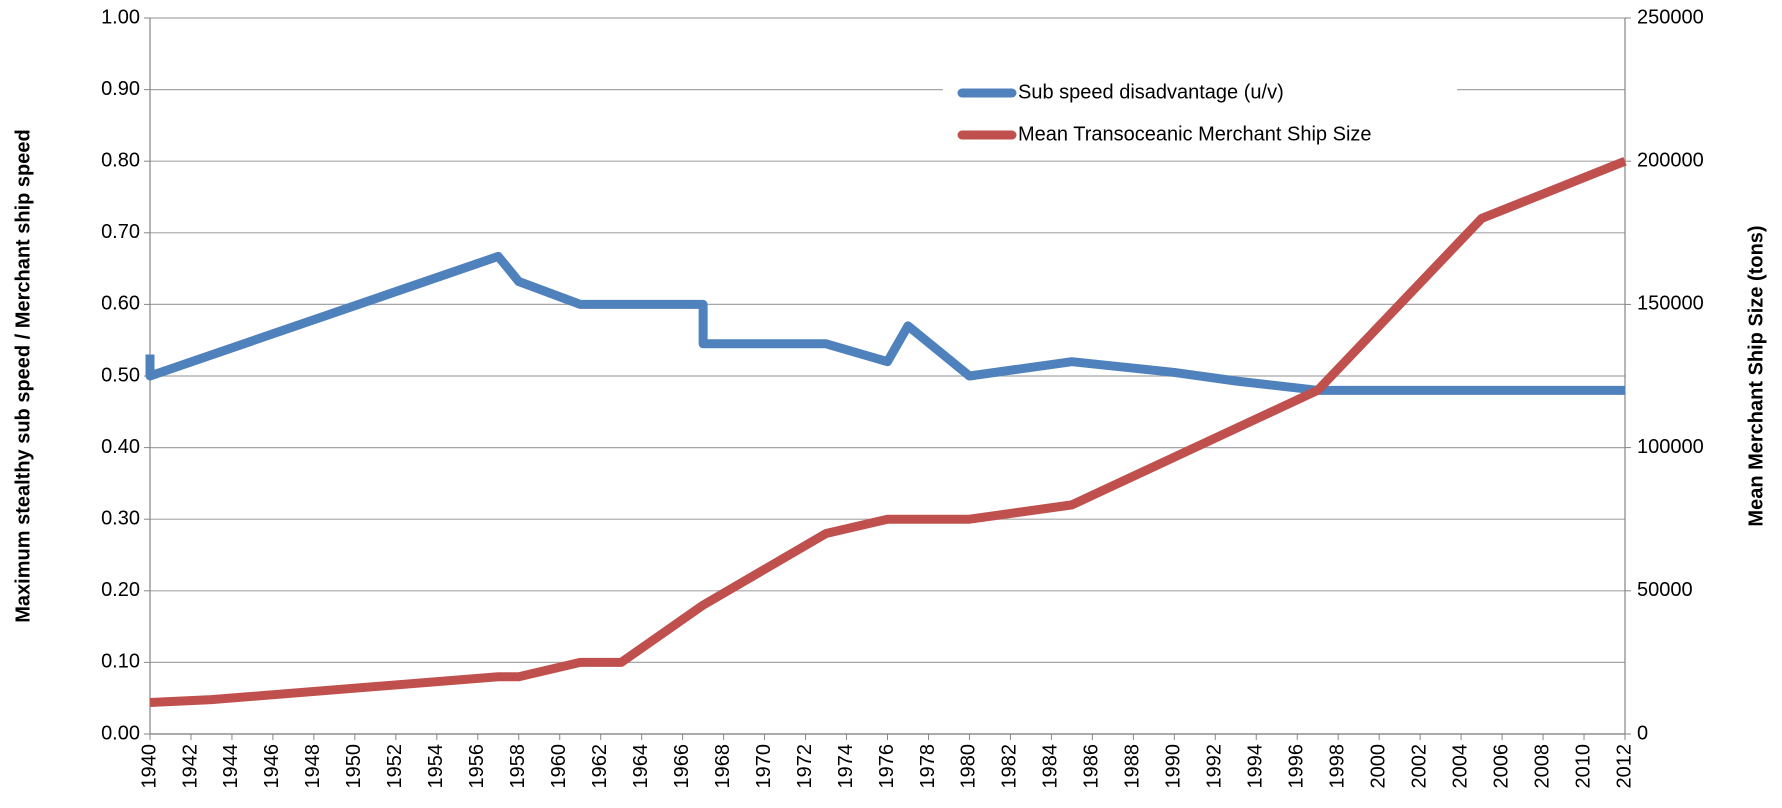 This screenshot has width=1782, height=808. I want to click on x-tick-label: 1954, so click(436, 766).